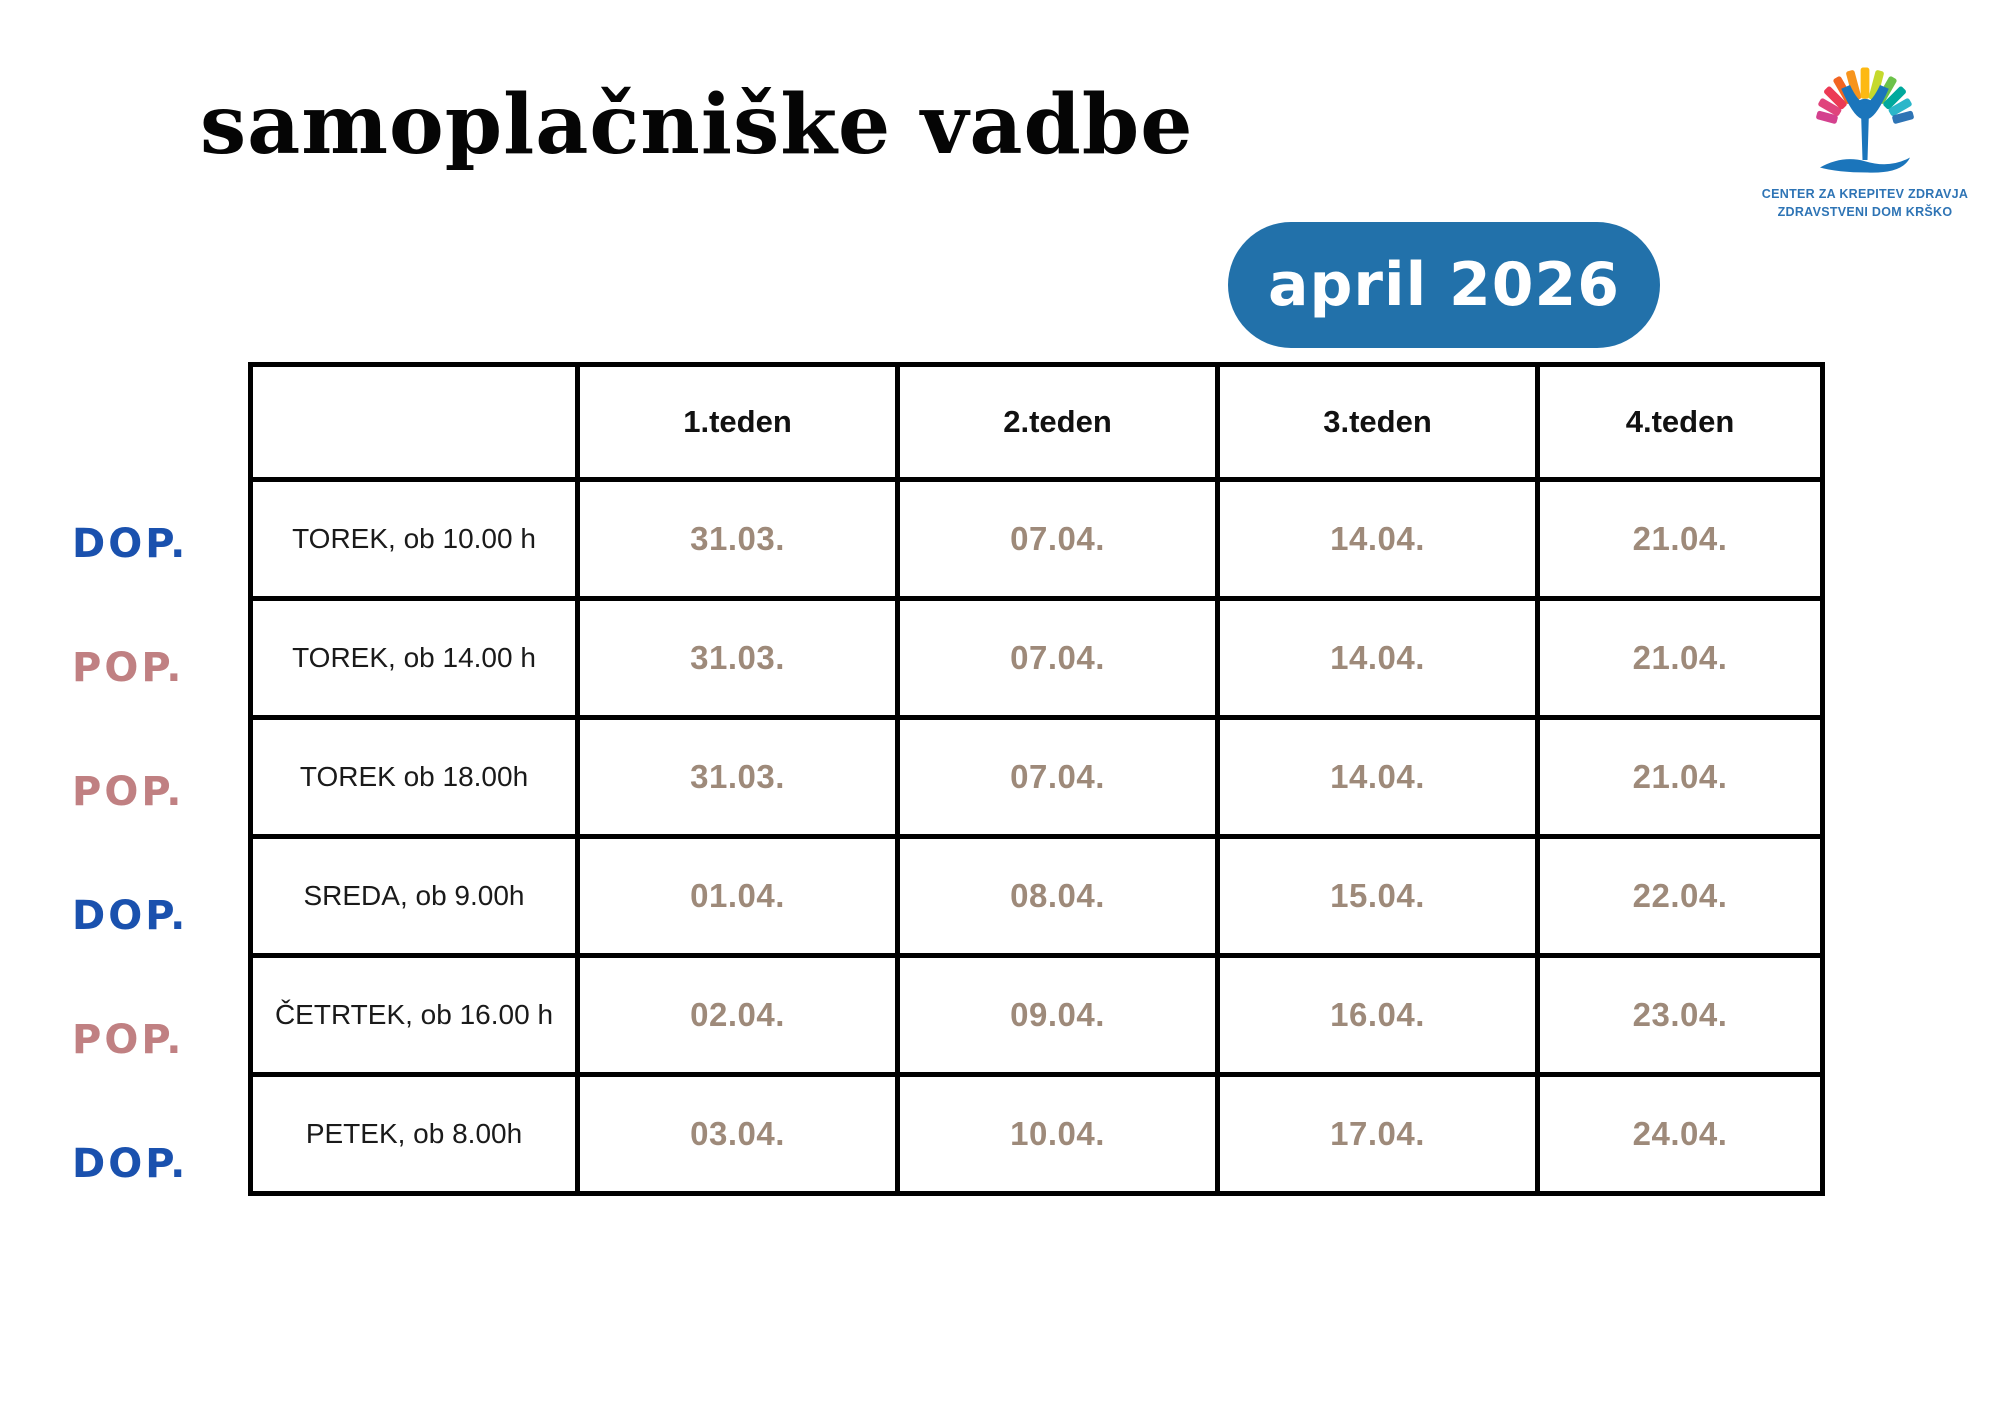 Image resolution: width=2000 pixels, height=1414 pixels. Describe the element at coordinates (1377, 1134) in the screenshot. I see `date-cell: 17.04.` at that location.